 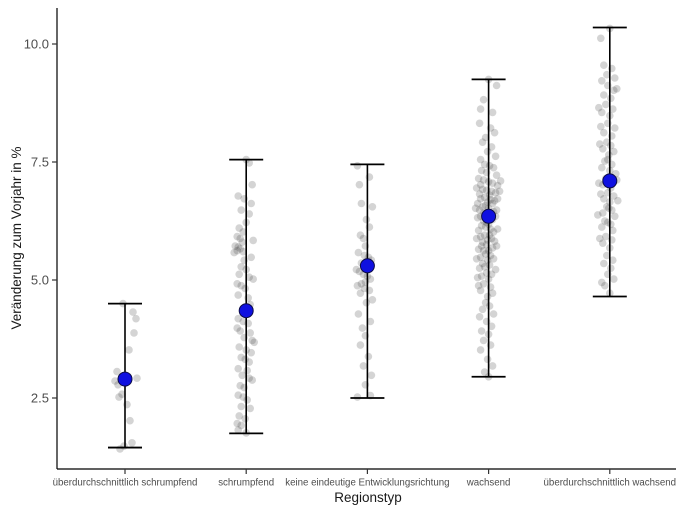 I want to click on x-tick-label: wachsend, so click(x=488, y=483).